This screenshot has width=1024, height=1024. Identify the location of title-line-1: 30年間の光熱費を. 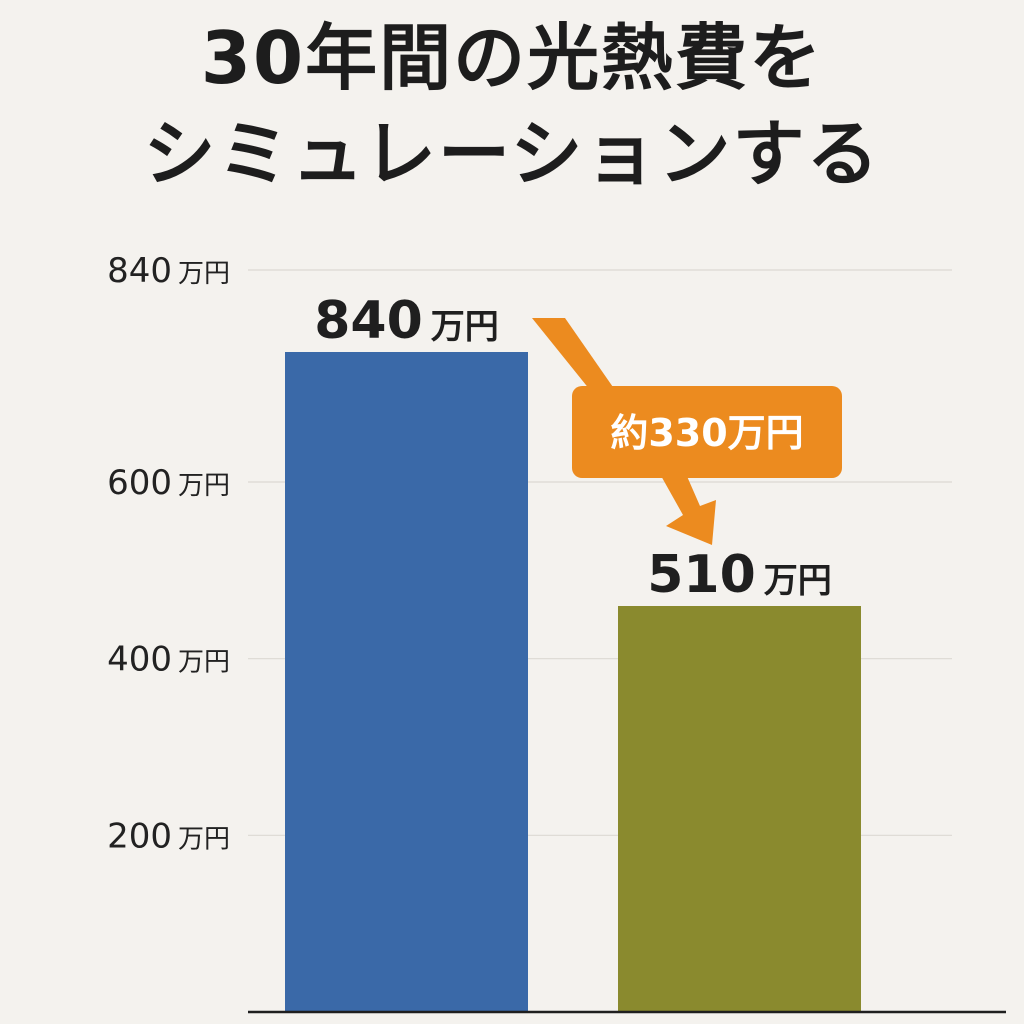
(512, 58).